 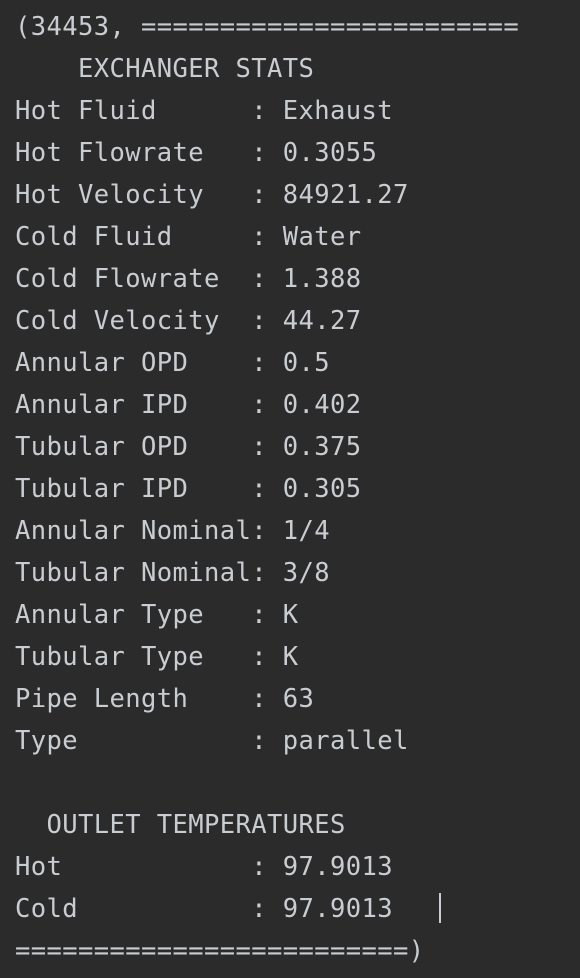 I want to click on console-line-outlet-temperatures-heading: OUTLET TEMPERATURES, so click(x=180, y=825).